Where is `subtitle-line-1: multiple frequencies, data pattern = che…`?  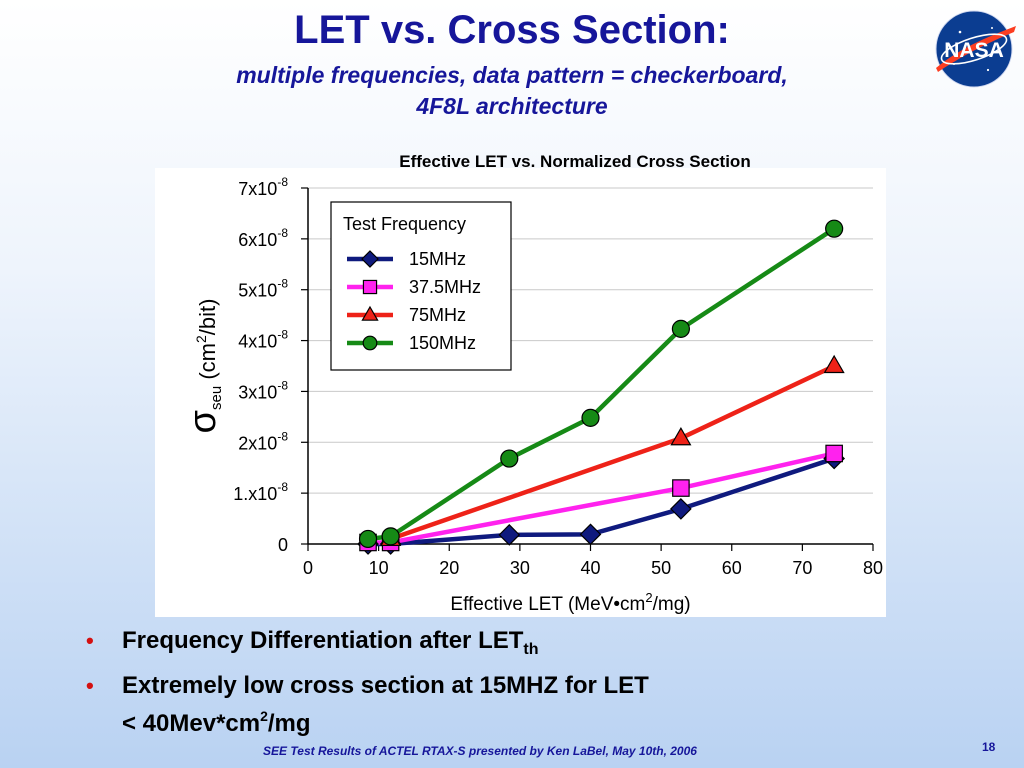
subtitle-line-1: multiple frequencies, data pattern = che… is located at coordinates (512, 75).